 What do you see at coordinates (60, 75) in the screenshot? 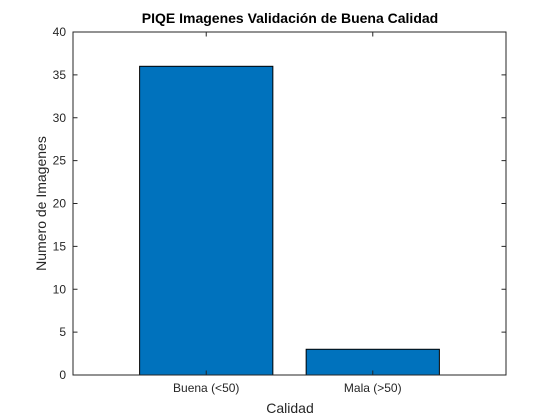
I see `y-tick-label-35: 35` at bounding box center [60, 75].